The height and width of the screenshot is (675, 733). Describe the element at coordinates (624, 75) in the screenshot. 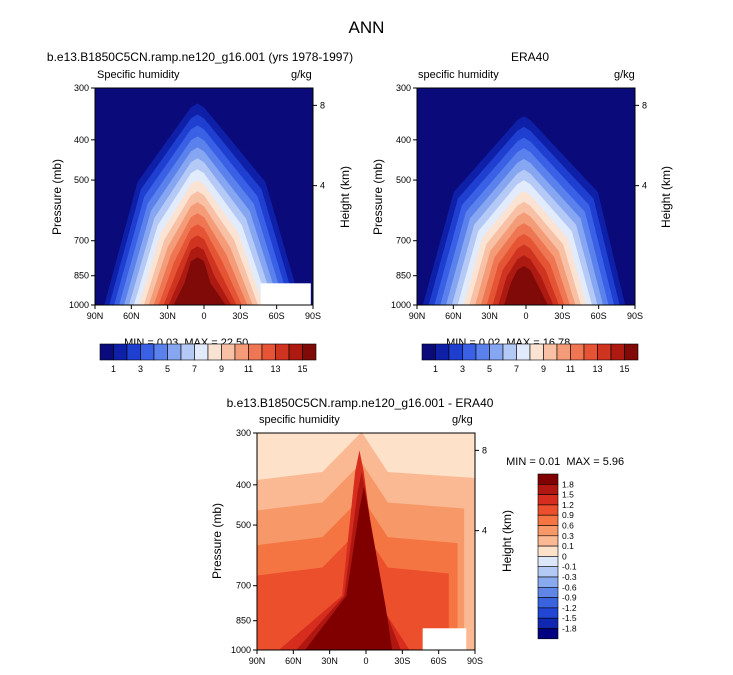

I see `panel2-right-label: g/kg` at that location.